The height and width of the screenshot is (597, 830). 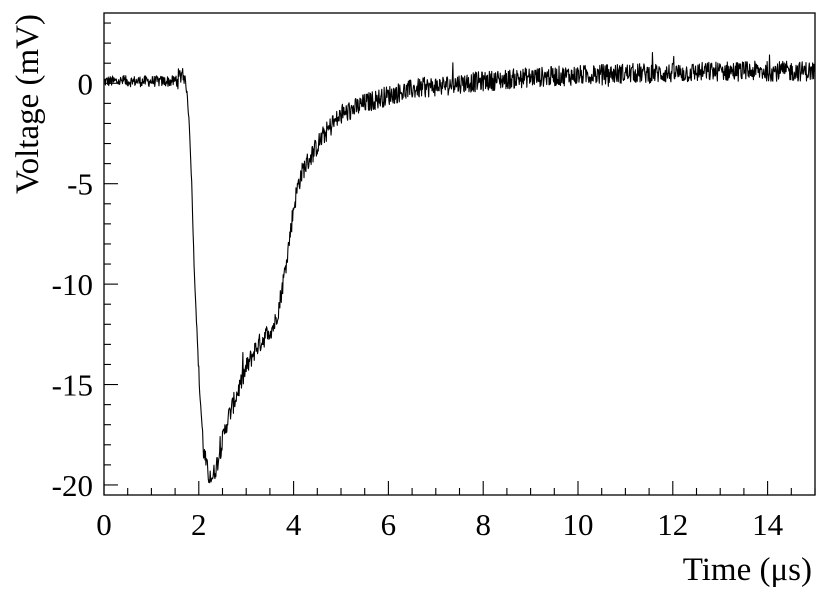 I want to click on x-axis-title: Time (μs), so click(x=747, y=570).